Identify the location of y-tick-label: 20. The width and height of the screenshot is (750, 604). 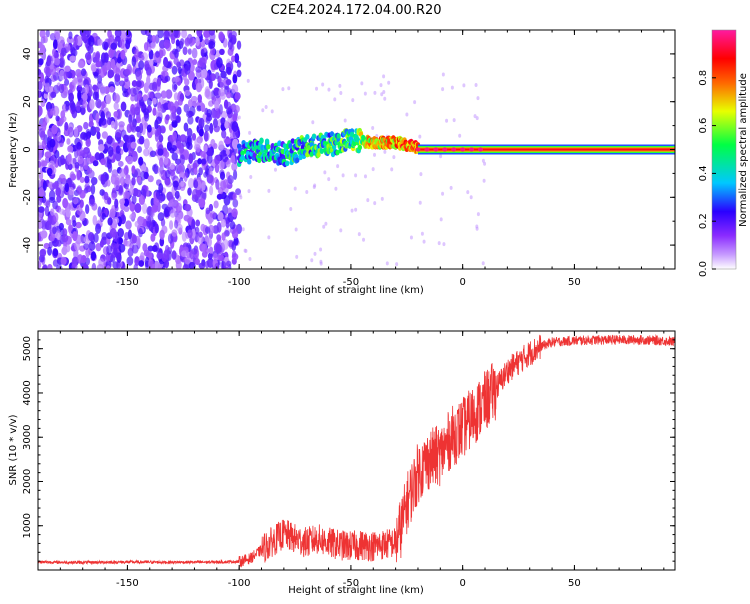
(27, 101).